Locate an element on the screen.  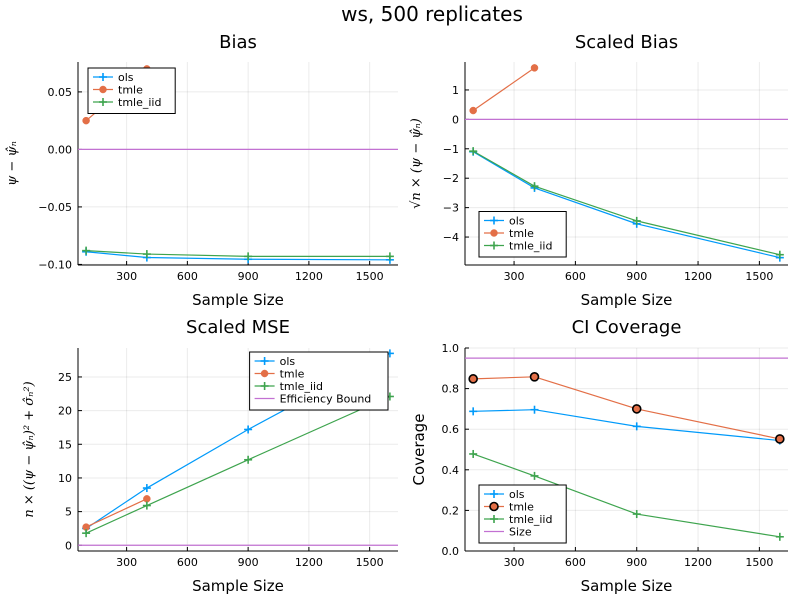
grid is located at coordinates (238, 449).